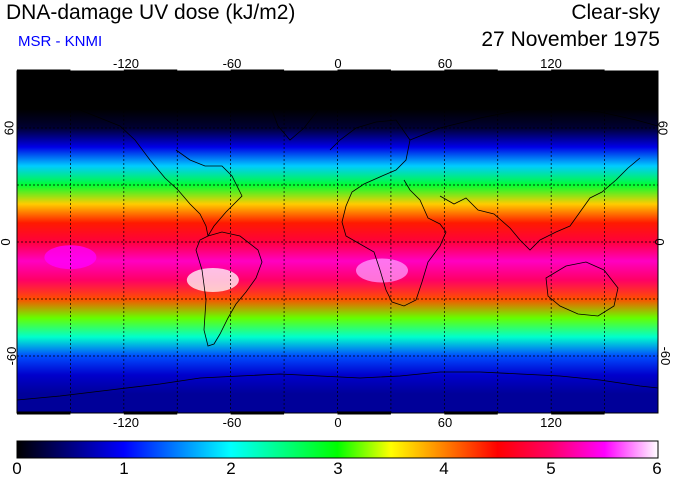 The width and height of the screenshot is (678, 480). What do you see at coordinates (338, 63) in the screenshot?
I see `lon-tick-top: 0` at bounding box center [338, 63].